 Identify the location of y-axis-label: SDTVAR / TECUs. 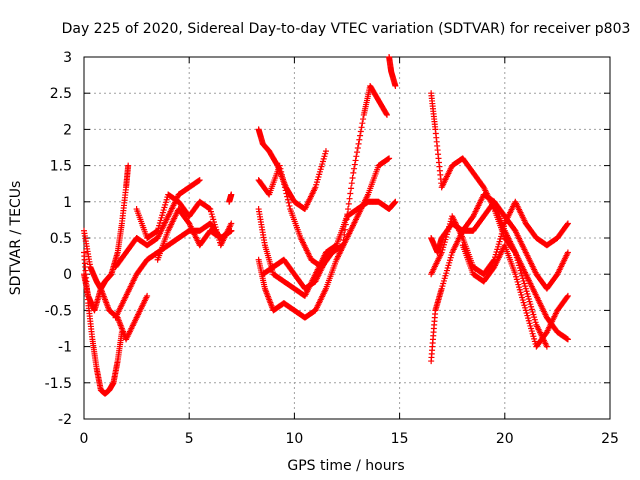
(16, 238).